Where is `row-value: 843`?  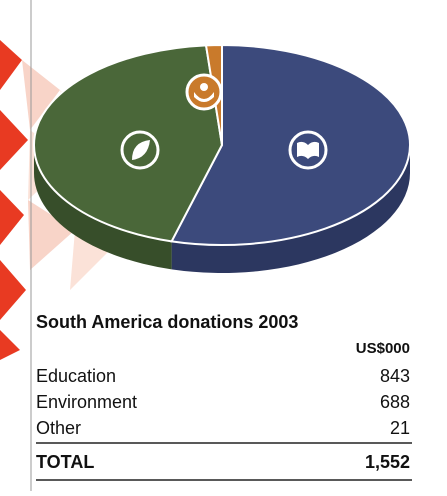
row-value: 843 is located at coordinates (395, 376).